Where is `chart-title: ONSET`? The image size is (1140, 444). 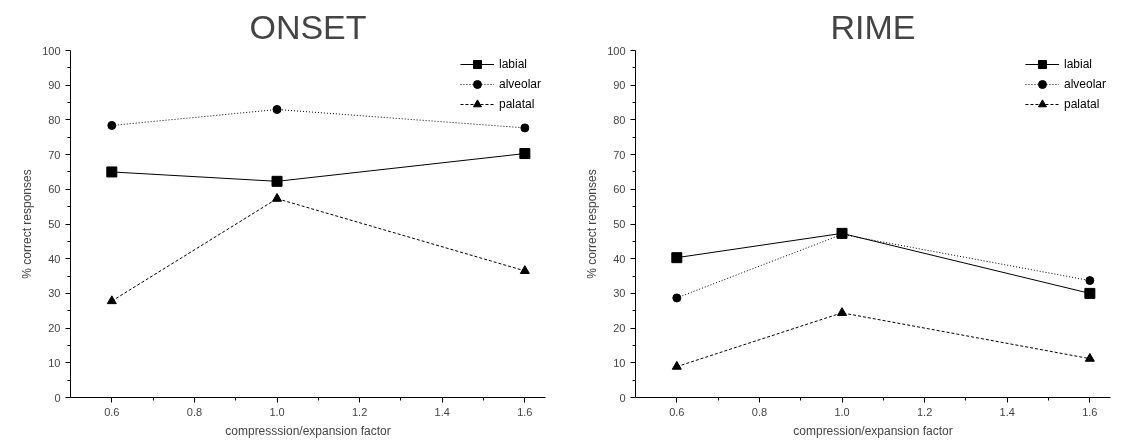
chart-title: ONSET is located at coordinates (308, 26).